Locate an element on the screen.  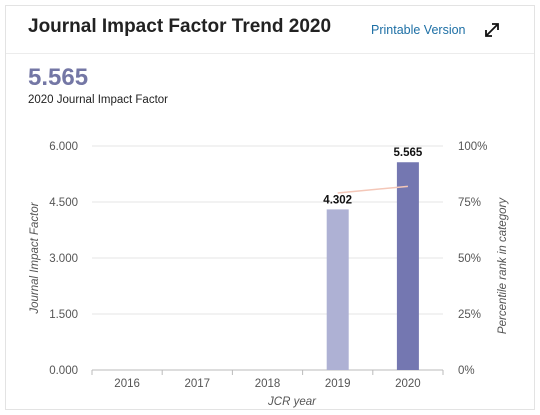
y2-tick-label: 100% is located at coordinates (472, 147).